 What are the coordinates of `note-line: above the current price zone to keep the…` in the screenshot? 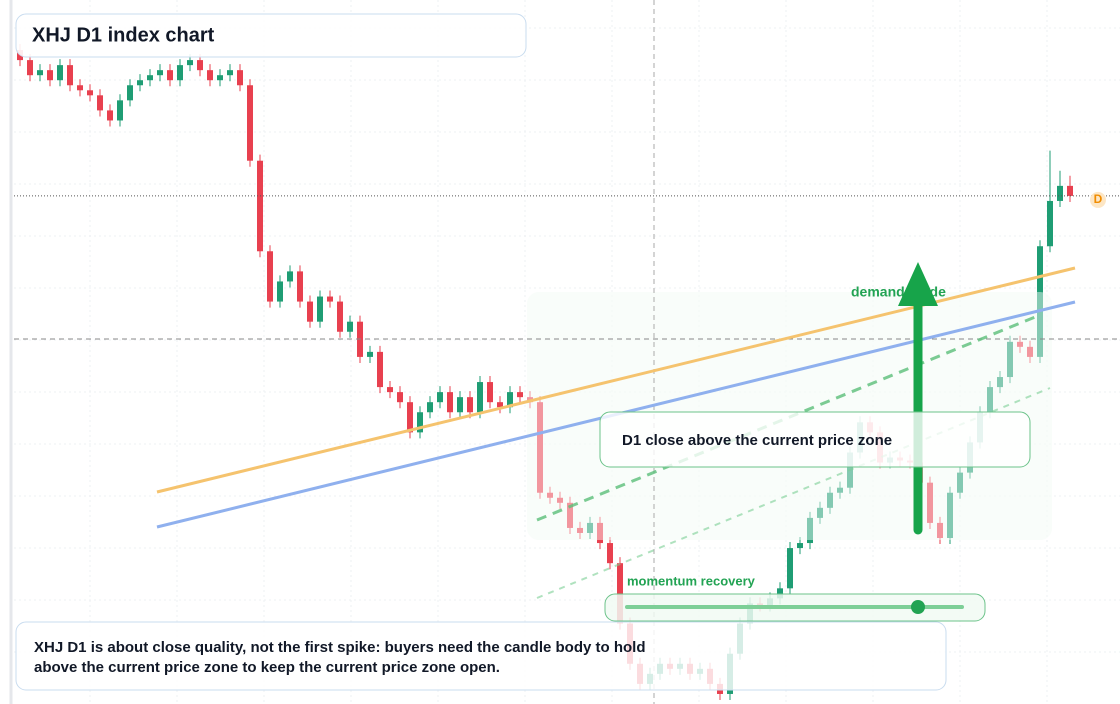 It's located at (267, 667).